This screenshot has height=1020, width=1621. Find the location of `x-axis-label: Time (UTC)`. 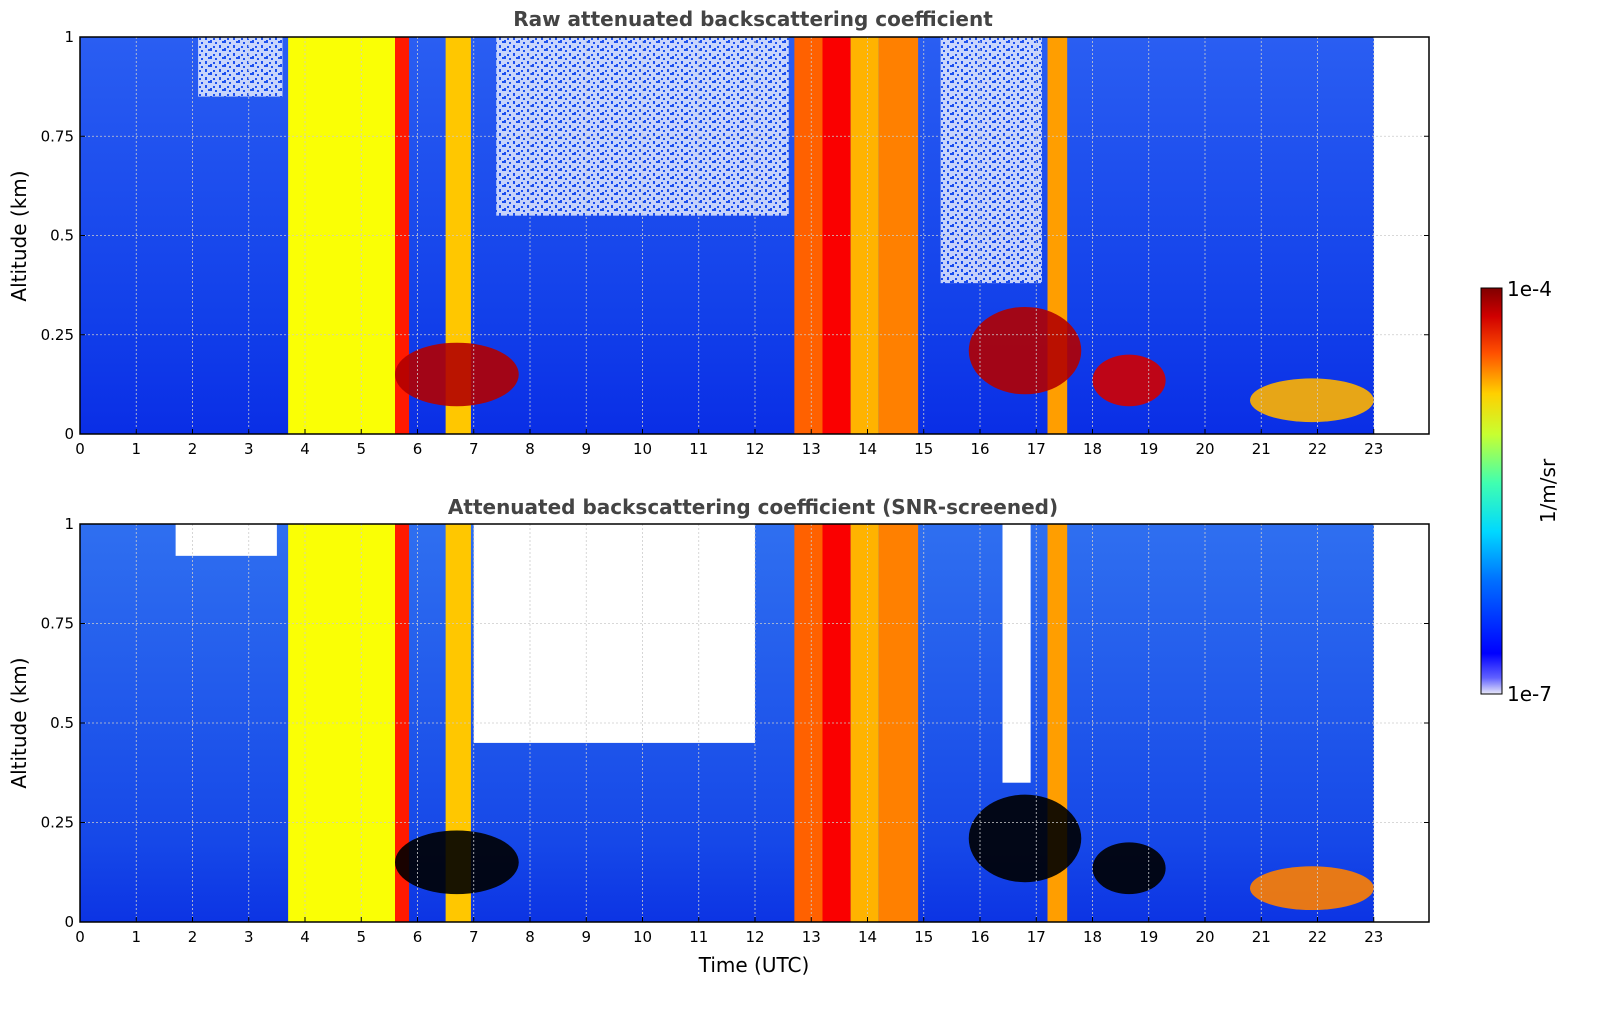

x-axis-label: Time (UTC) is located at coordinates (754, 965).